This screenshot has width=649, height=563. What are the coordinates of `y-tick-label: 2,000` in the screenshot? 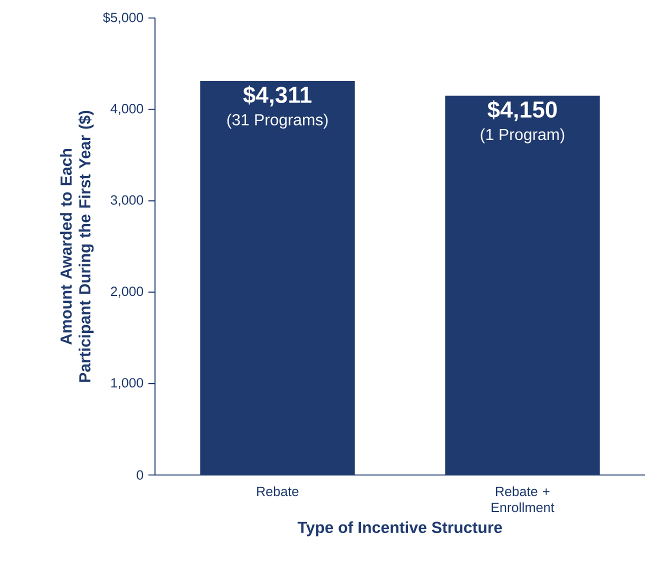 It's located at (127, 292).